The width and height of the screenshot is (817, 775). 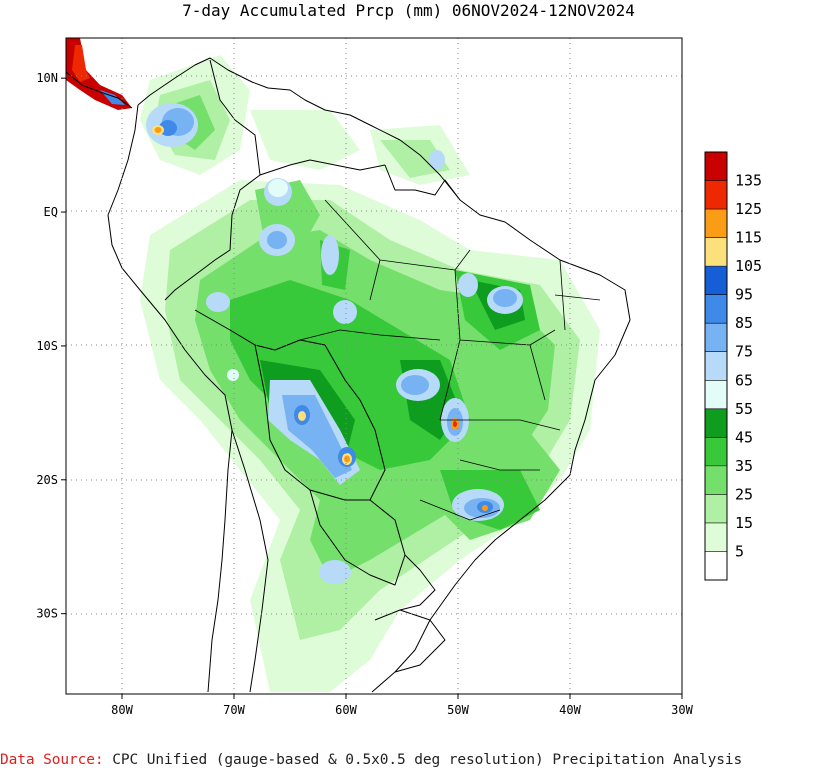 I want to click on border-colombia-venezuela, so click(x=235, y=137).